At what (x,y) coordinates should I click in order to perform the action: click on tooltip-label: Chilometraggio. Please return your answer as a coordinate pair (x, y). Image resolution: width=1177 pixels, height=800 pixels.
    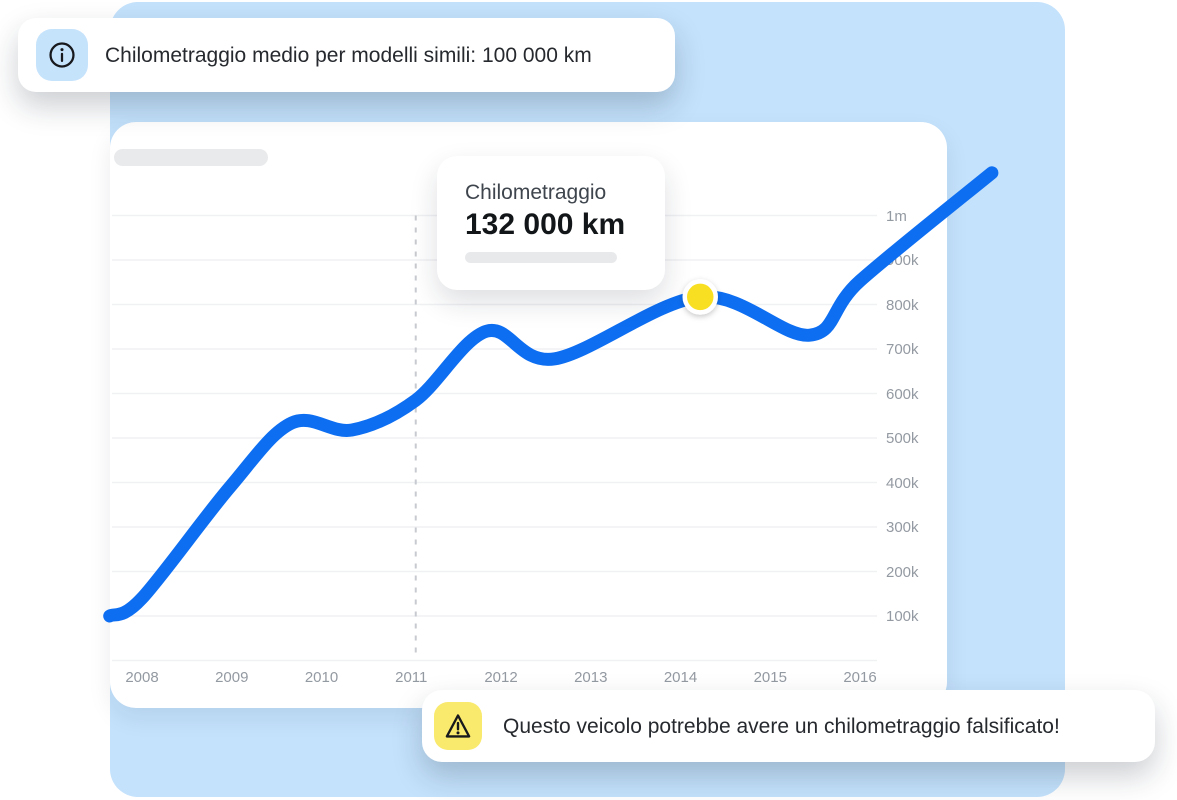
    Looking at the image, I should click on (536, 192).